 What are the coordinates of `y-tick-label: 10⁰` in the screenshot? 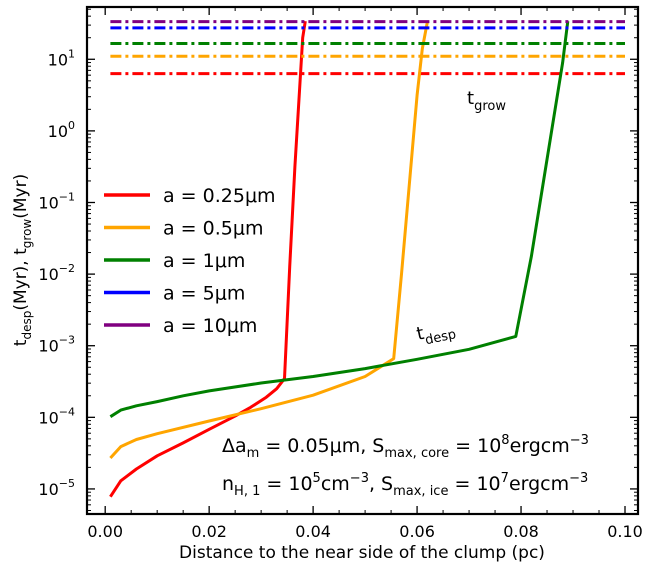 It's located at (61, 130).